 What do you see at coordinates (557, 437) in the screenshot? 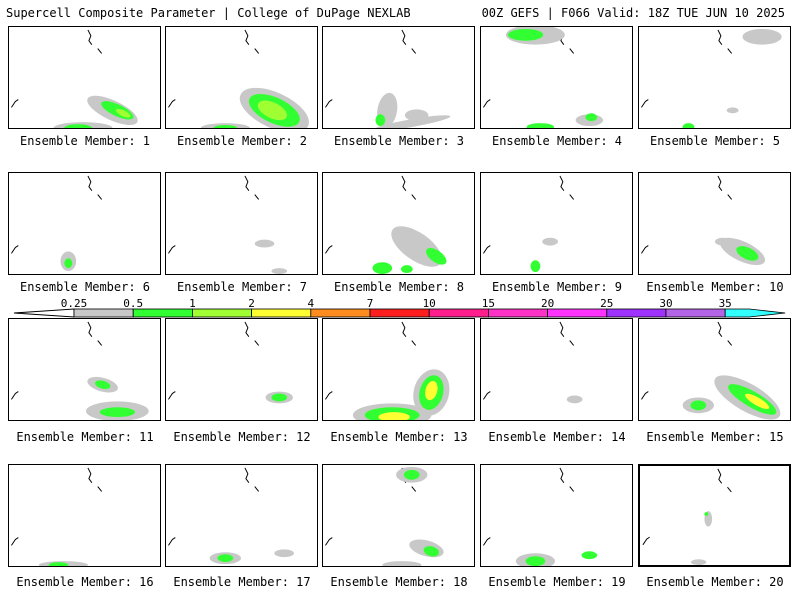
I see `ensemble-member-label: Ensemble Member: 14` at bounding box center [557, 437].